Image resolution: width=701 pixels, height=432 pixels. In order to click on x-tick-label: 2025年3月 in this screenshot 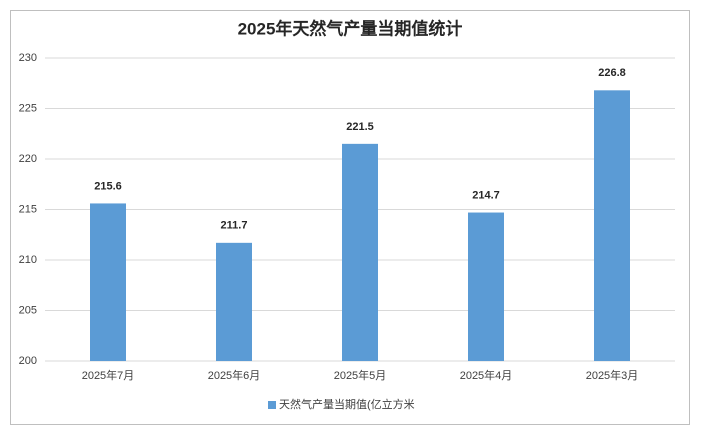, I will do `click(612, 375)`.